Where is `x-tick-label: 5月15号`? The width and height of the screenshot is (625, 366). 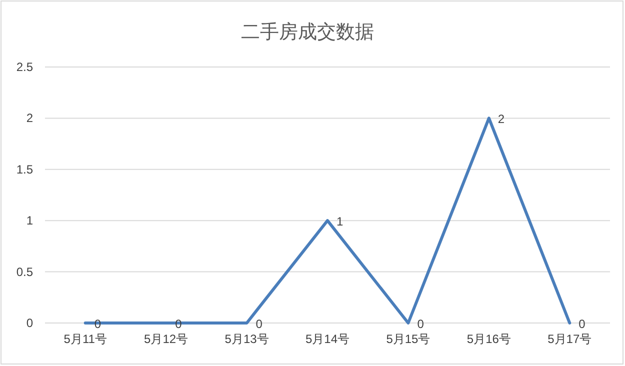
x-tick-label: 5月15号 is located at coordinates (408, 339).